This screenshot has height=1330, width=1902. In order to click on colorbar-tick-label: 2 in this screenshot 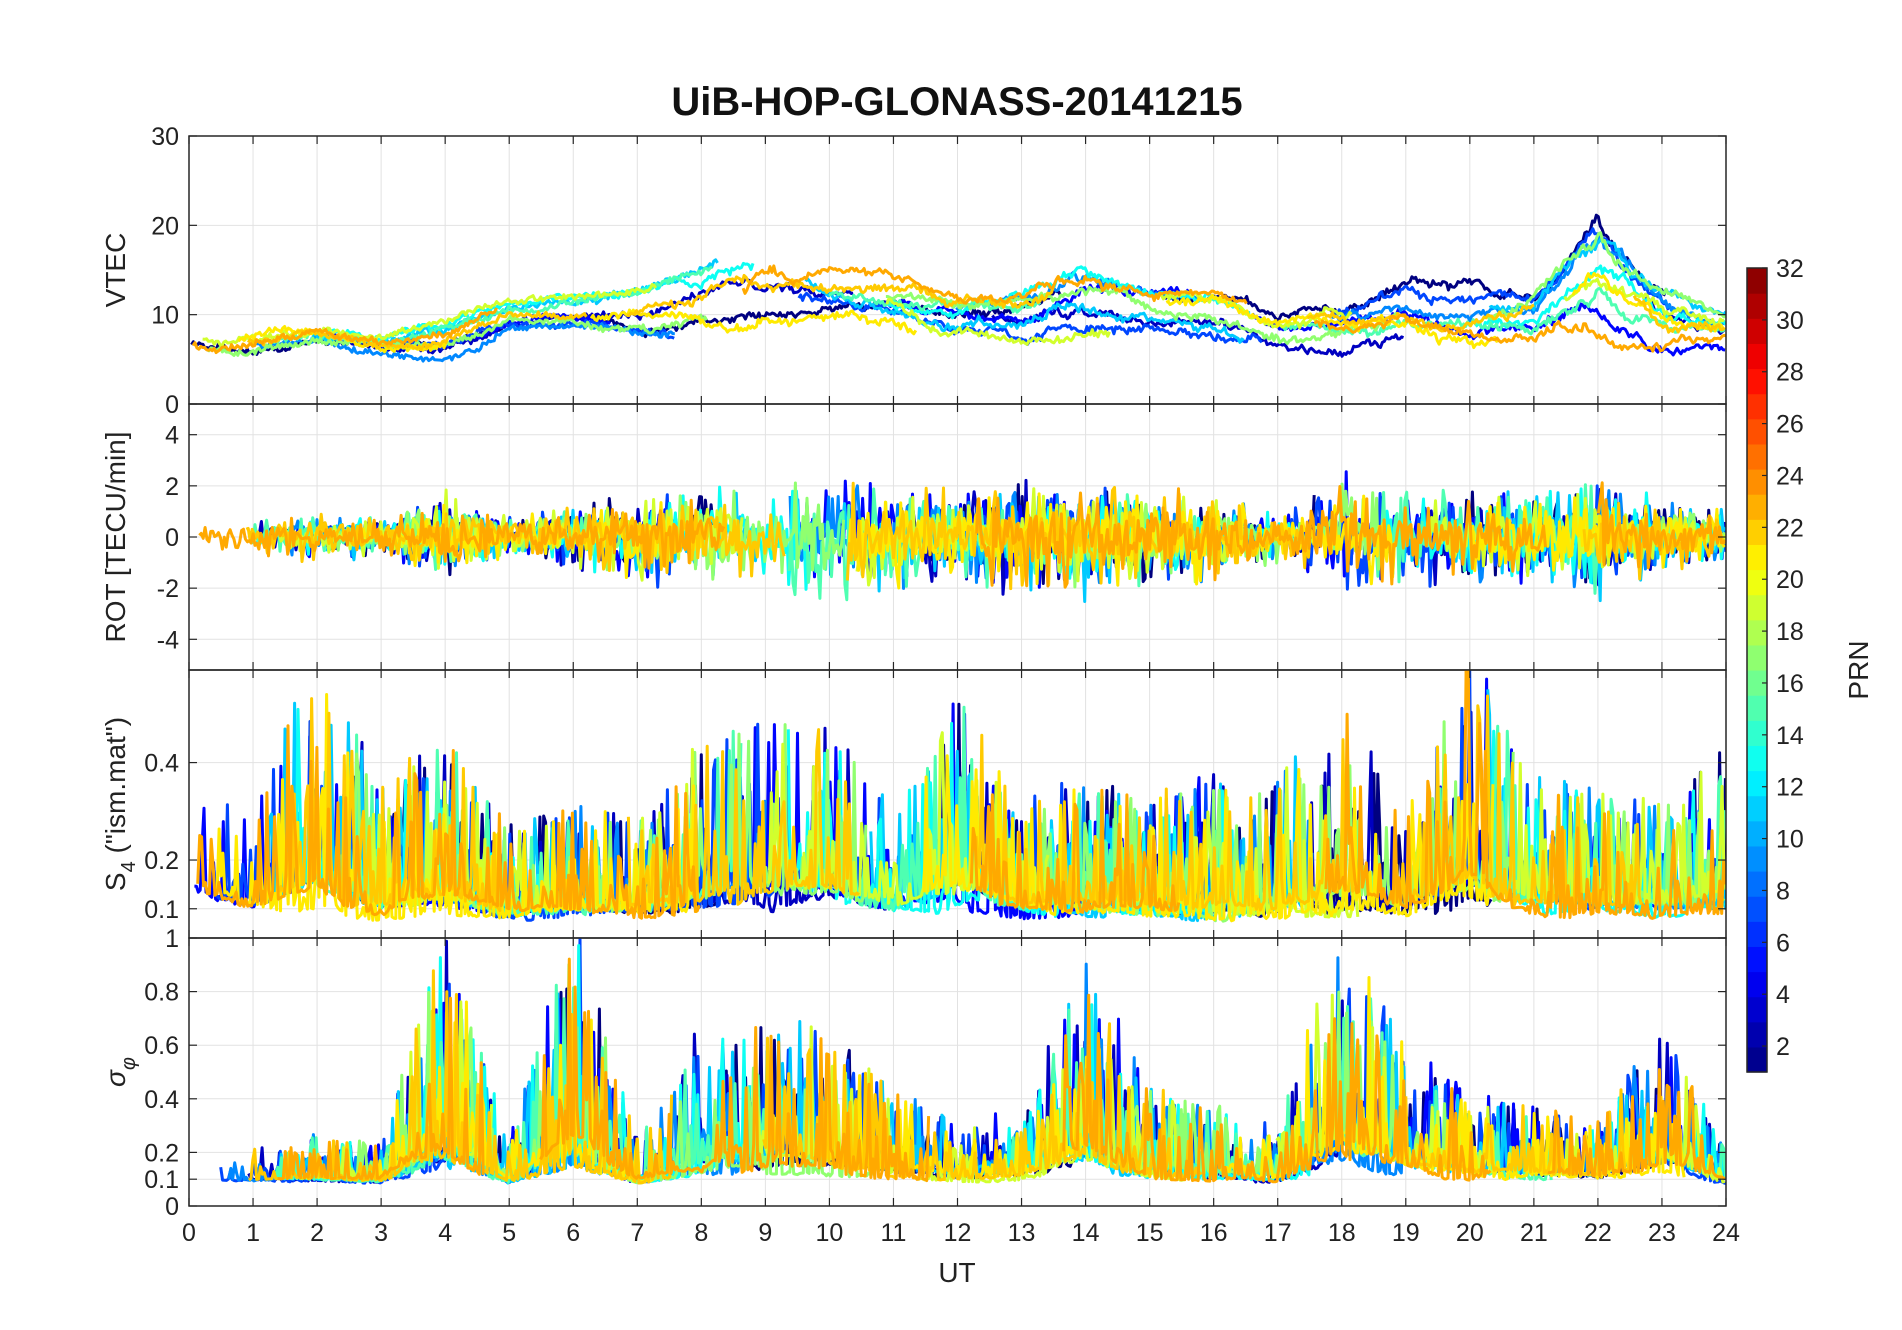, I will do `click(1783, 1047)`.